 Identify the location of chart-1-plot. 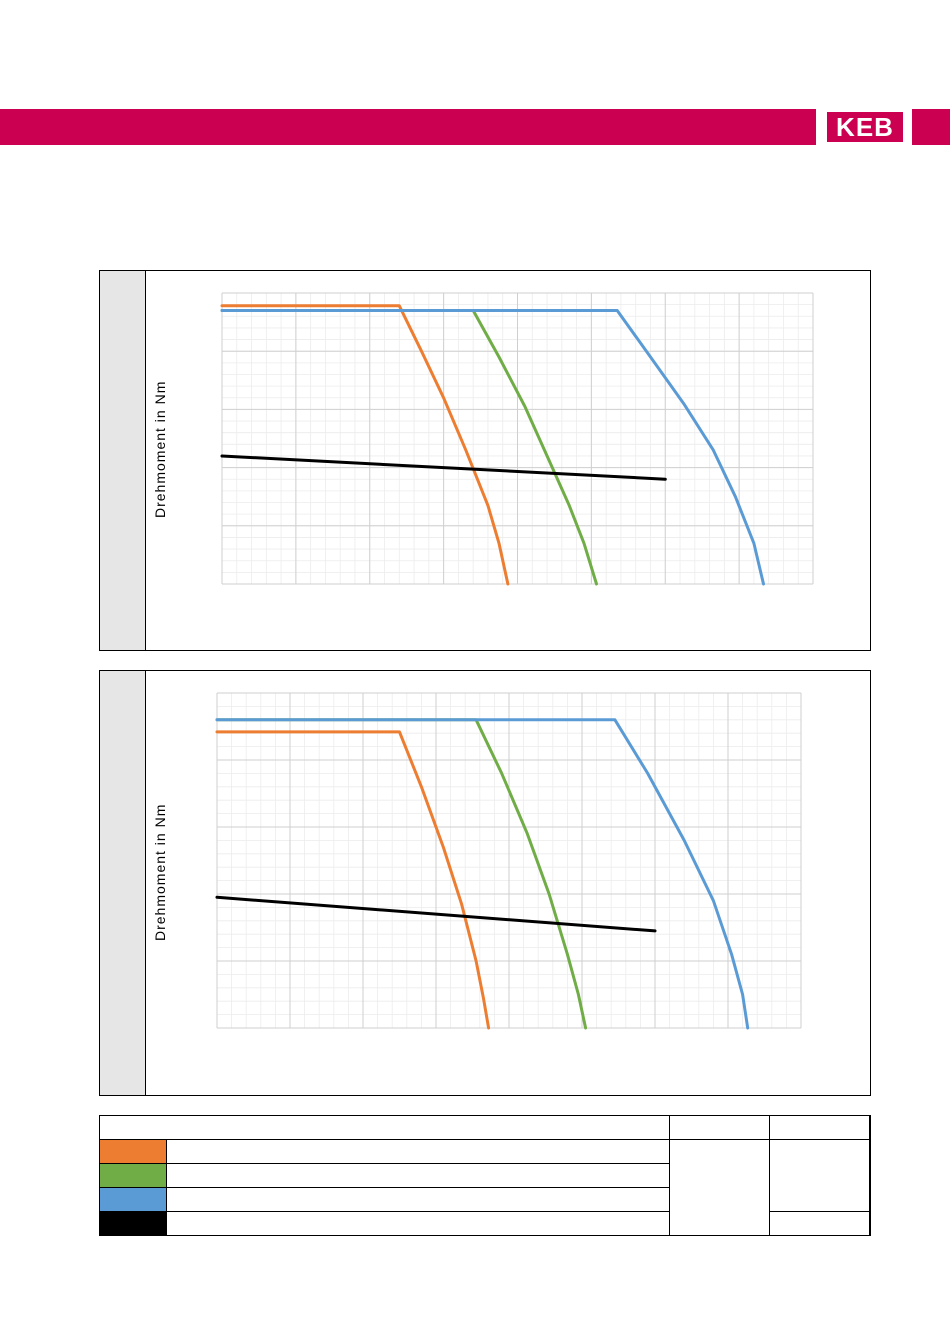
(517, 439).